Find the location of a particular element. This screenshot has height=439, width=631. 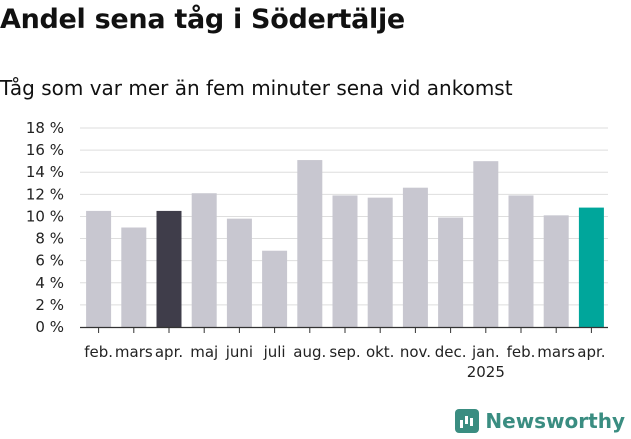

y-axis-ticks: 0 % 2 % 4 % 6 % 8 % 10 % 12 % 14 % 16 % 18 % is located at coordinates (45, 227).